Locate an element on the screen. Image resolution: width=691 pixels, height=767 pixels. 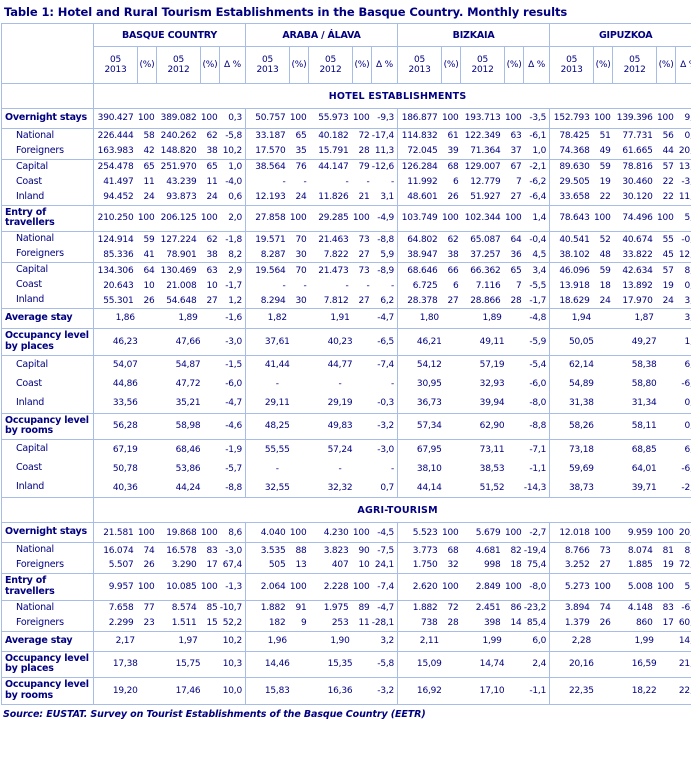
value-cell: 29.505 is located at coordinates (574, 182).